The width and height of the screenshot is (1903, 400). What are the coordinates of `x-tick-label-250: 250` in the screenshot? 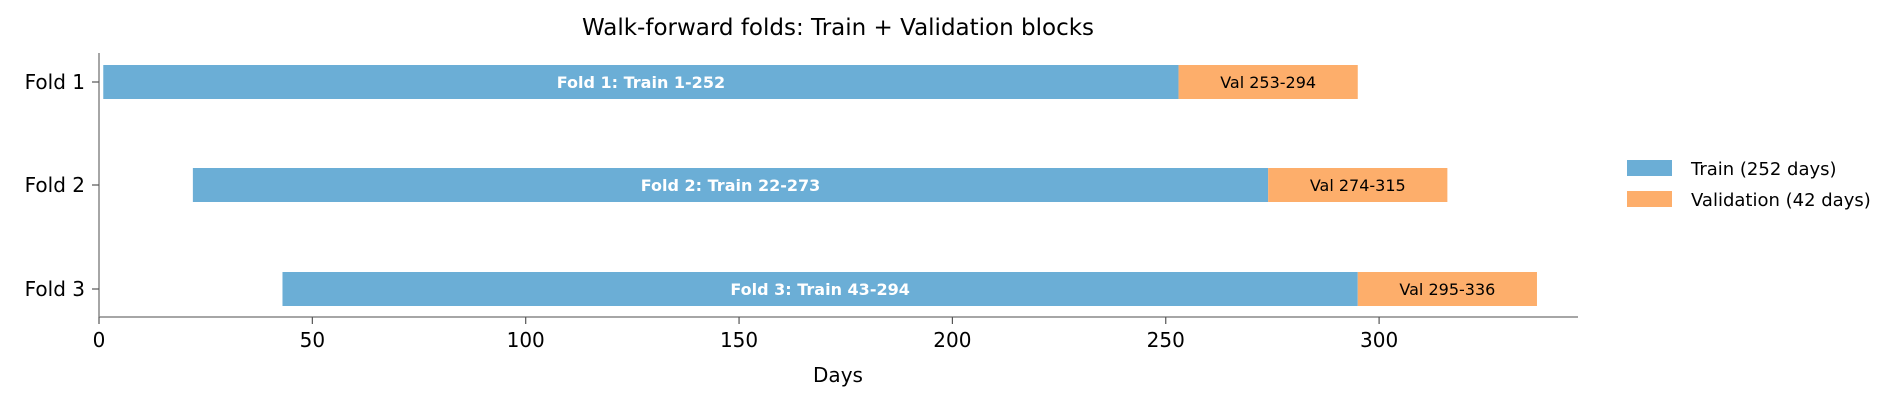 It's located at (1166, 340).